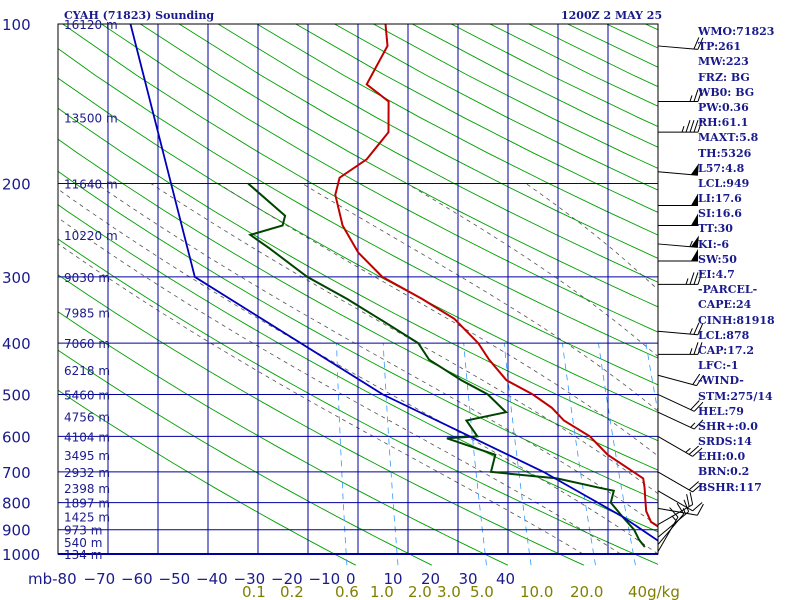  I want to click on index-item: PW:0.36, so click(723, 107).